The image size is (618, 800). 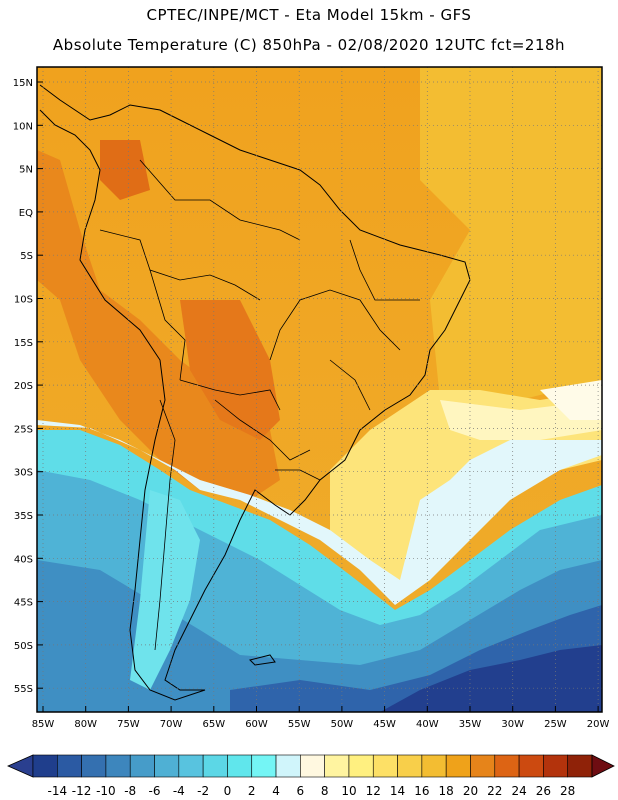 What do you see at coordinates (348, 791) in the screenshot?
I see `colorbar-tick-label: 10` at bounding box center [348, 791].